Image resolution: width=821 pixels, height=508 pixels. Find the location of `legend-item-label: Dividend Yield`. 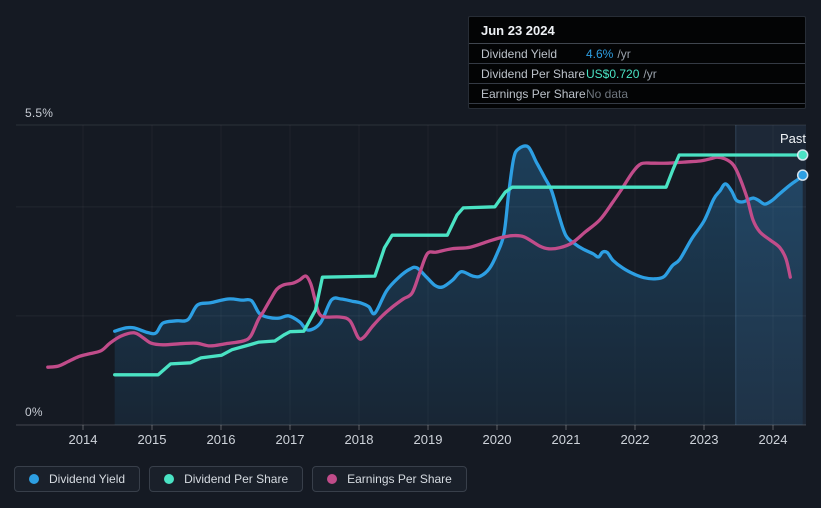

legend-item-label: Dividend Yield is located at coordinates (87, 479).